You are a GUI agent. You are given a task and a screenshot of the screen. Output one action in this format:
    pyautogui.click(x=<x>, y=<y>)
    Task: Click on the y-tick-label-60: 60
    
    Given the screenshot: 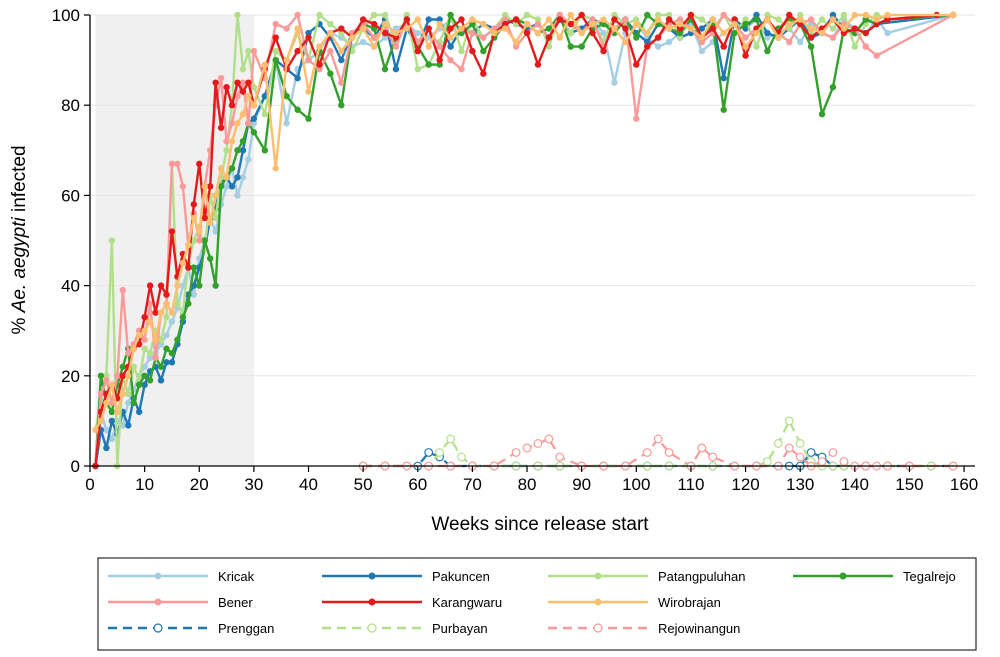 What is the action you would take?
    pyautogui.click(x=70, y=195)
    